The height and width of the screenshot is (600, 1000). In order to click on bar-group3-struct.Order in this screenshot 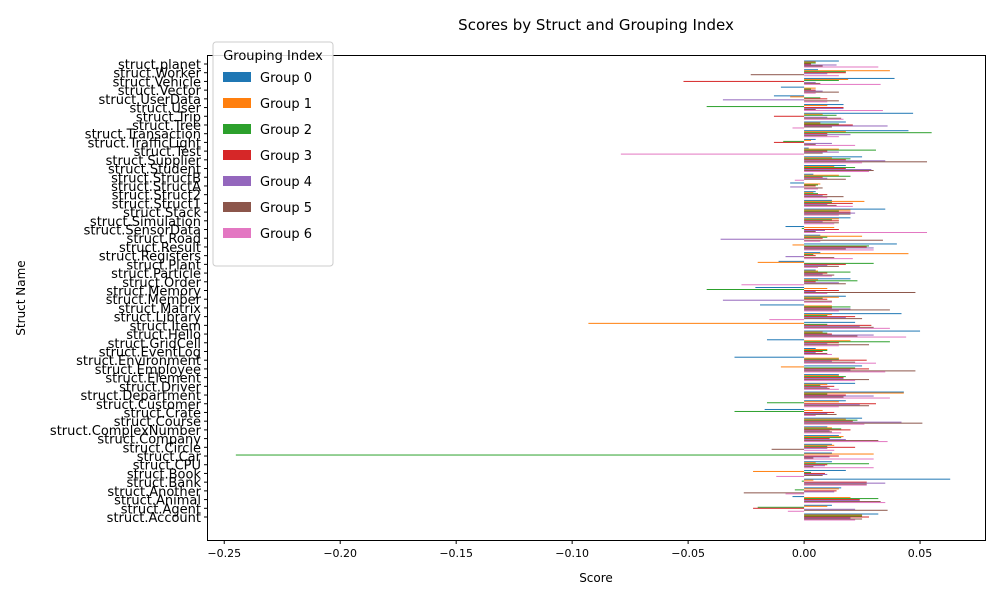, I will do `click(810, 281)`.